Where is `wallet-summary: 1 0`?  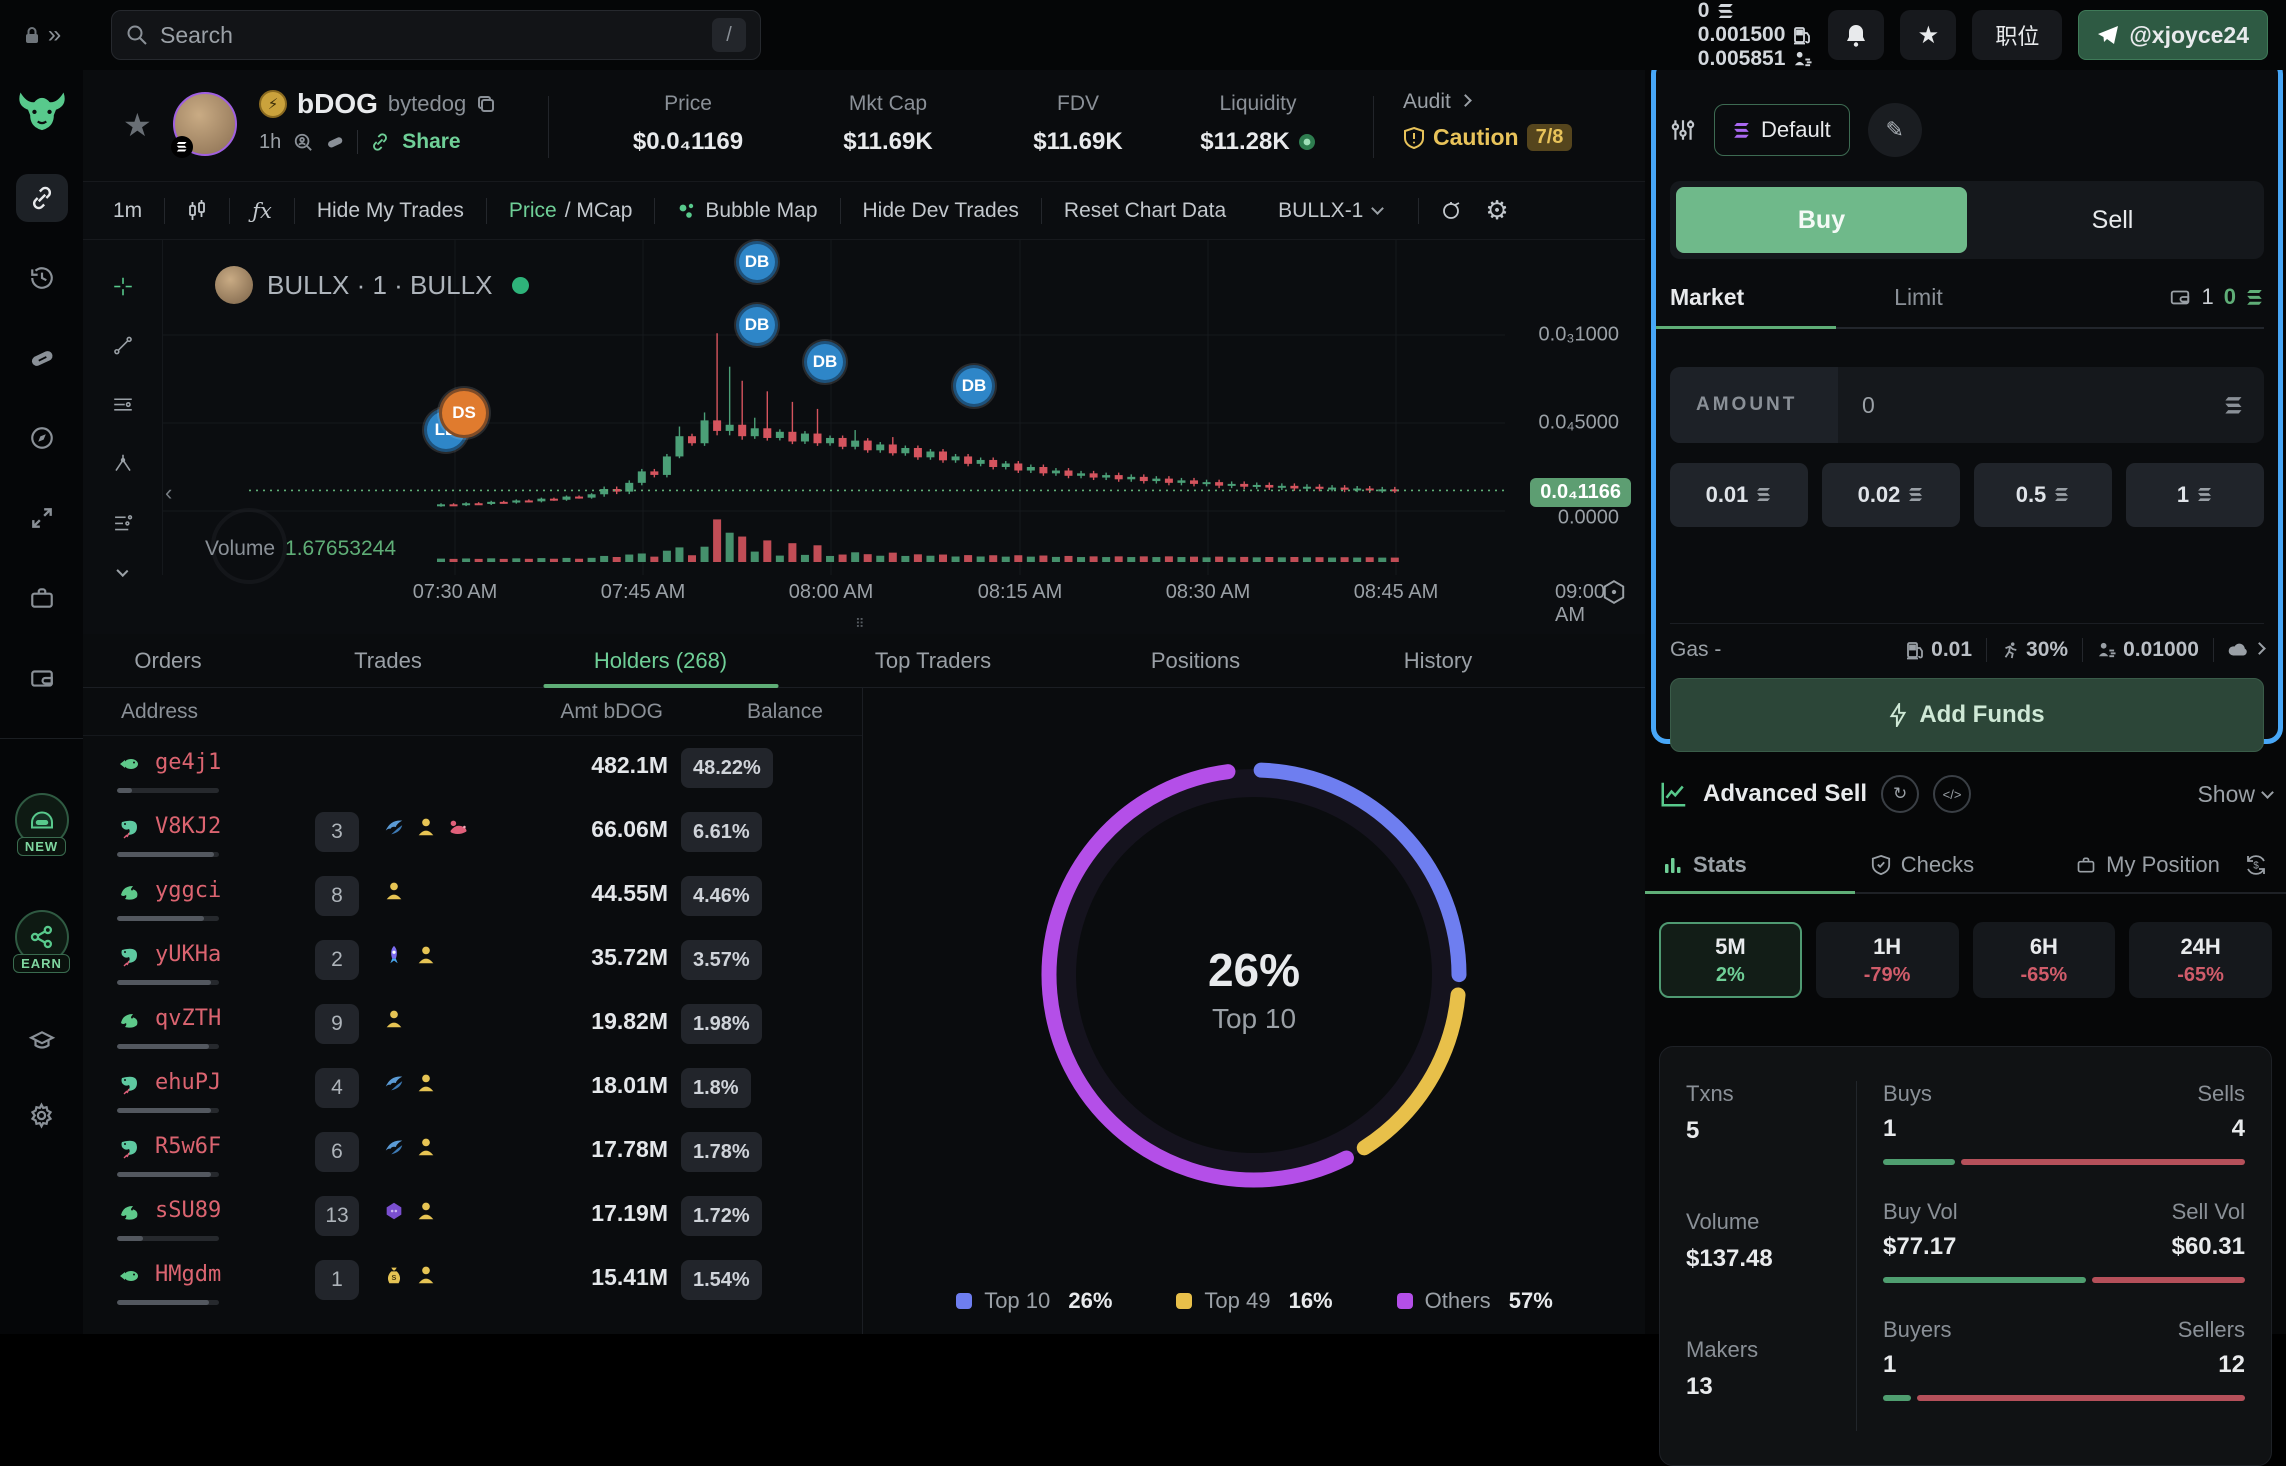
wallet-summary: 1 0 is located at coordinates (2216, 297).